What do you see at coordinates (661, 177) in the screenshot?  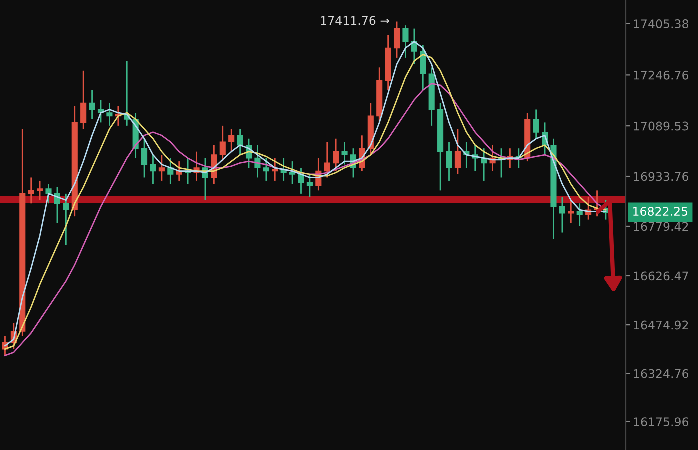 I see `y-tick-label: 16933.76` at bounding box center [661, 177].